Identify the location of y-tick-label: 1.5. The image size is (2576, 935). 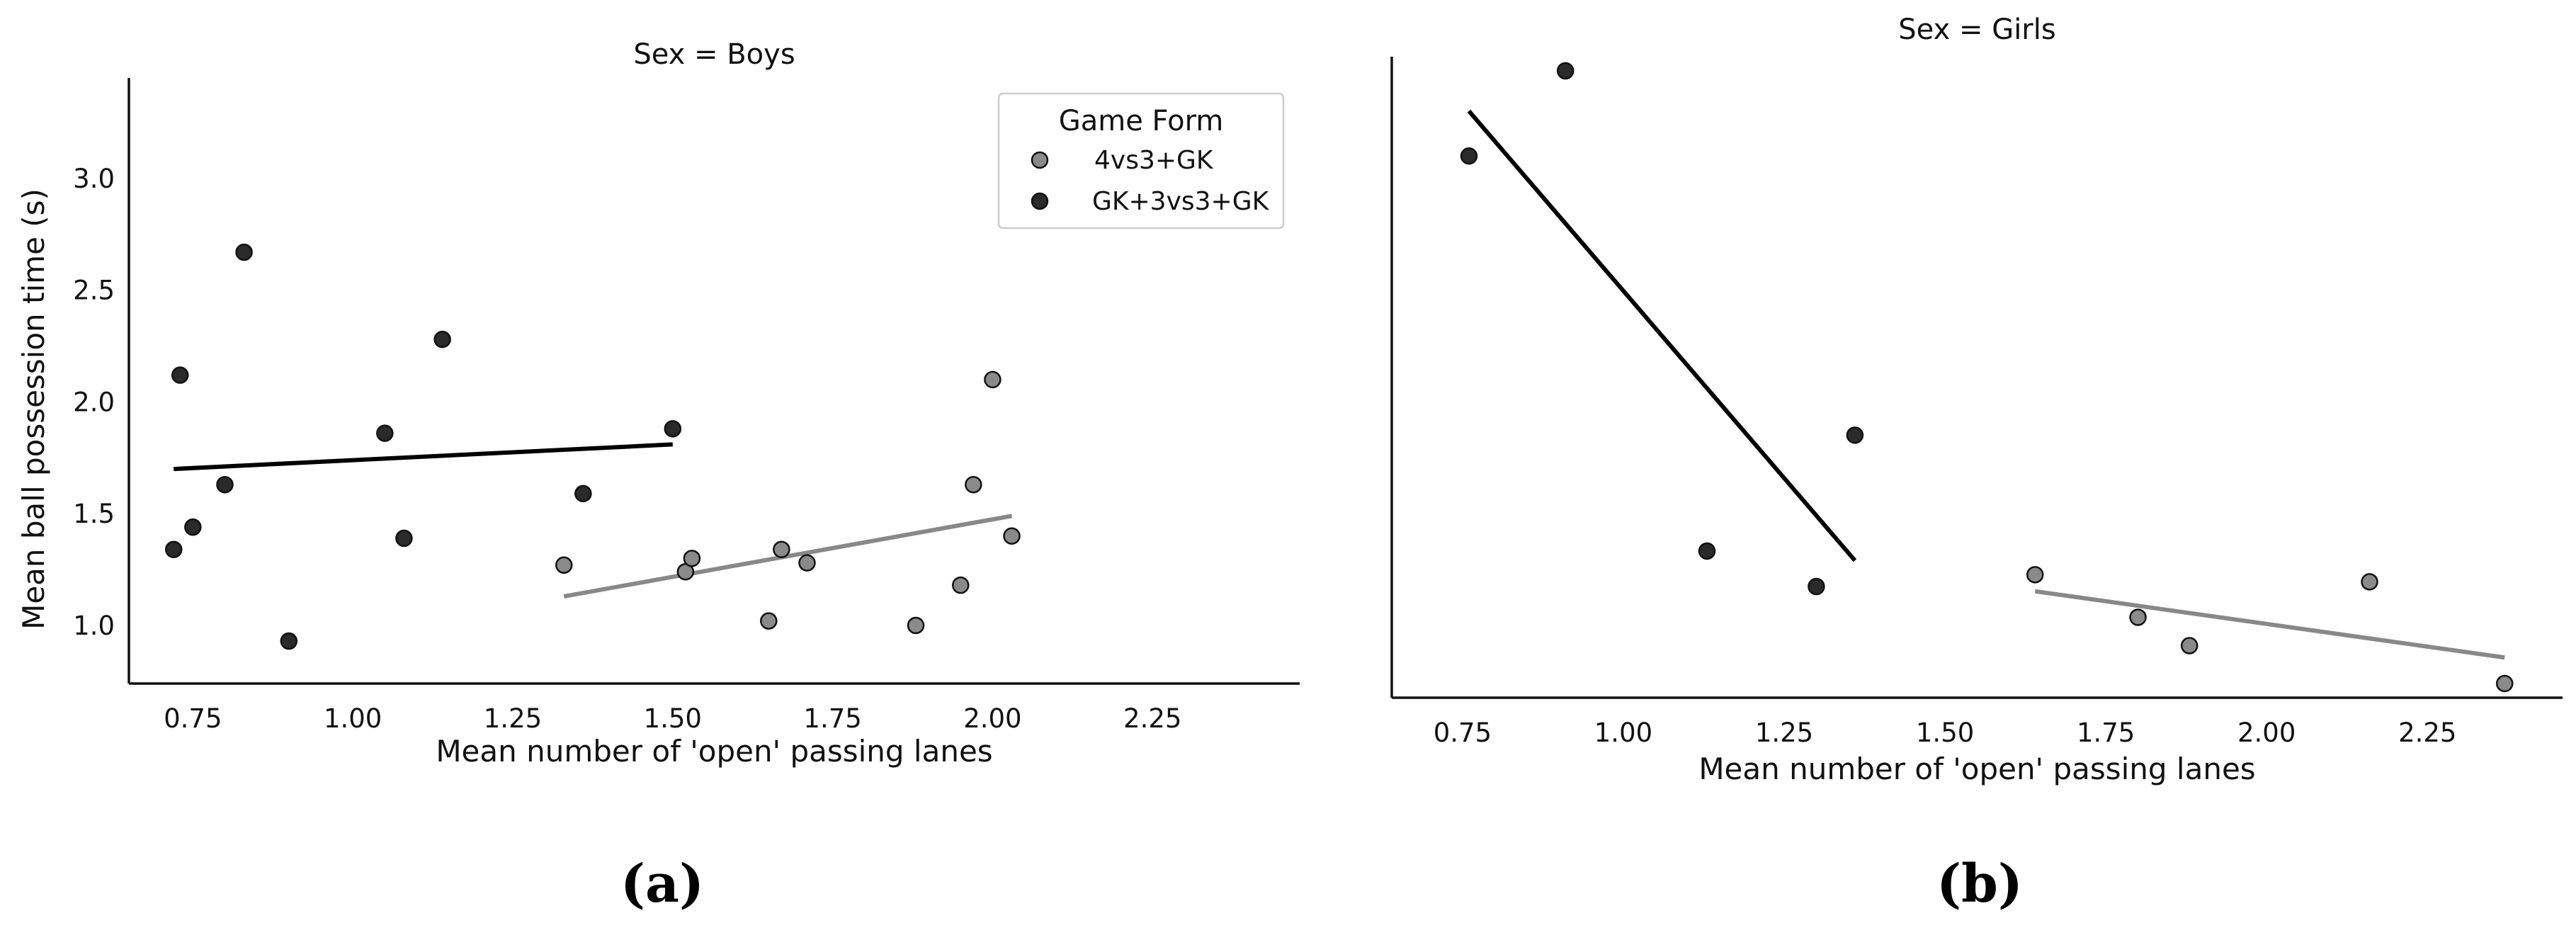
(94, 514).